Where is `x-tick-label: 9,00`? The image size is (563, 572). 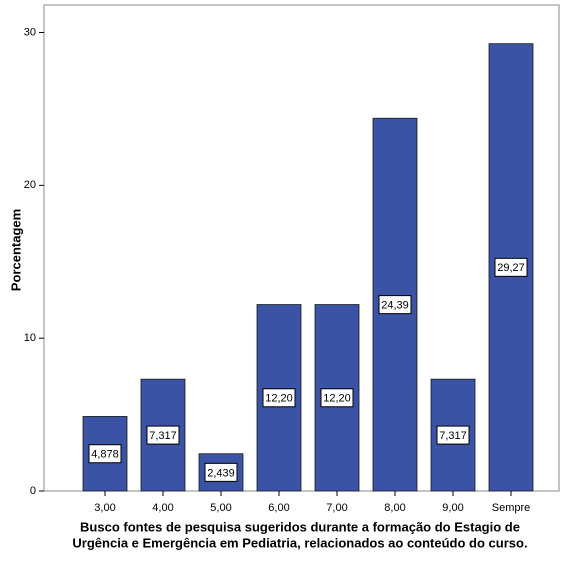 x-tick-label: 9,00 is located at coordinates (452, 508).